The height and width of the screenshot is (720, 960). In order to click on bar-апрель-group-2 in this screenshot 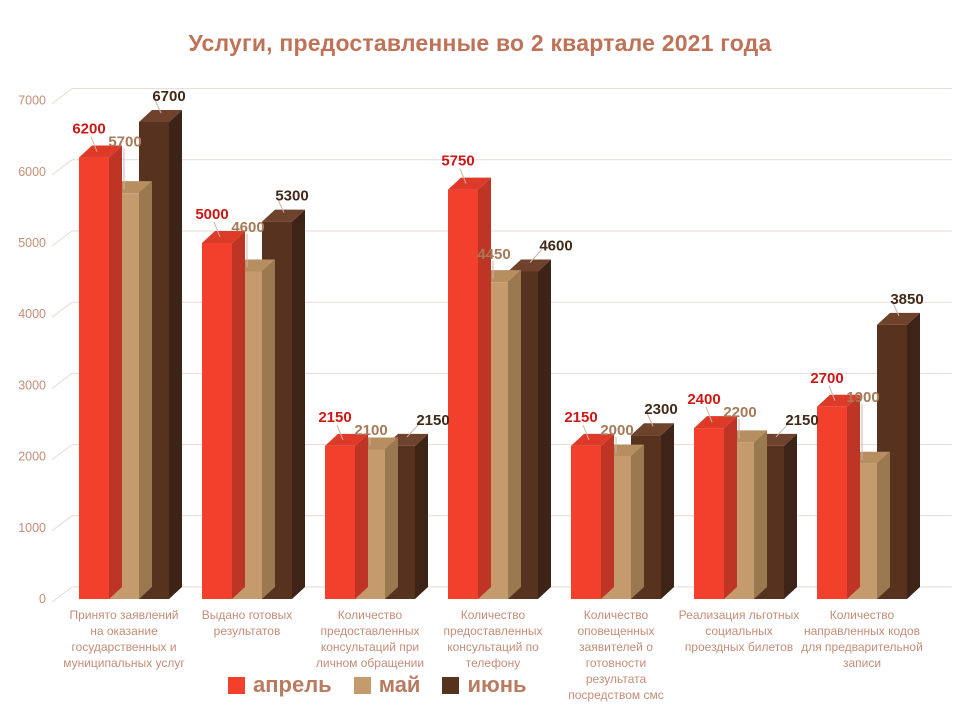, I will do `click(217, 421)`.